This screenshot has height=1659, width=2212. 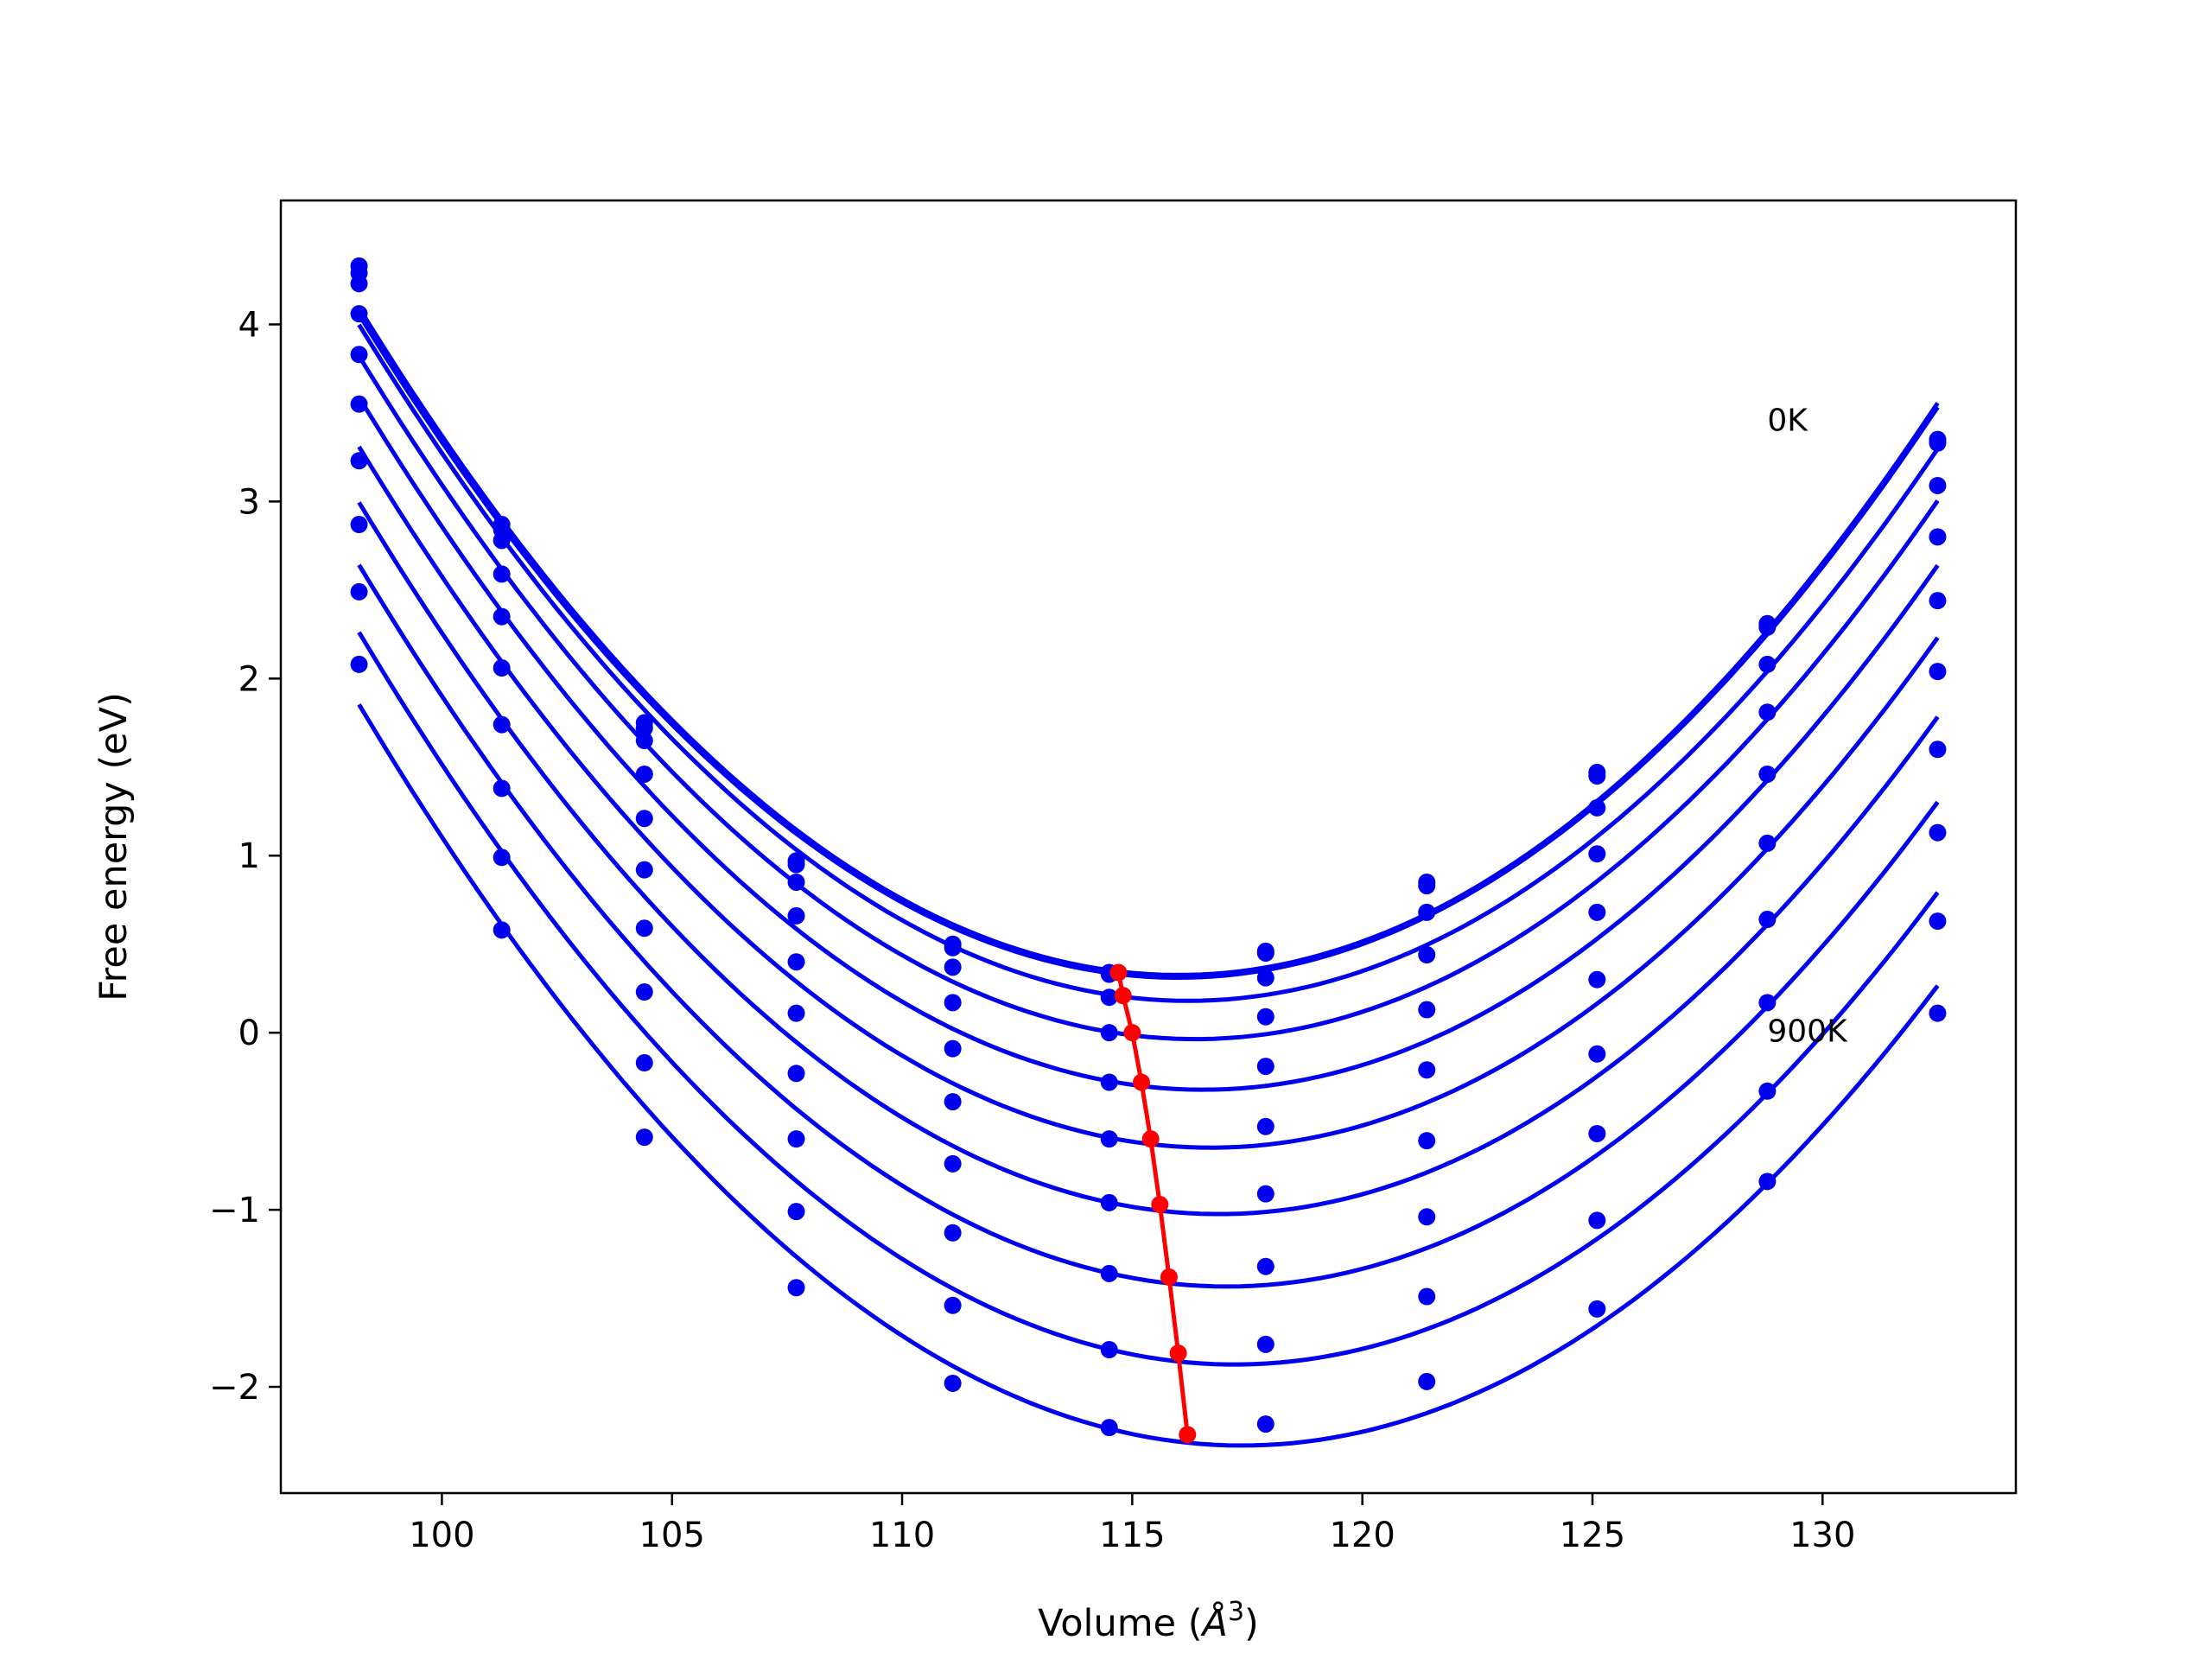 I want to click on x-axis-ticks: 100 105 110 115 120 125 130, so click(x=1132, y=1524).